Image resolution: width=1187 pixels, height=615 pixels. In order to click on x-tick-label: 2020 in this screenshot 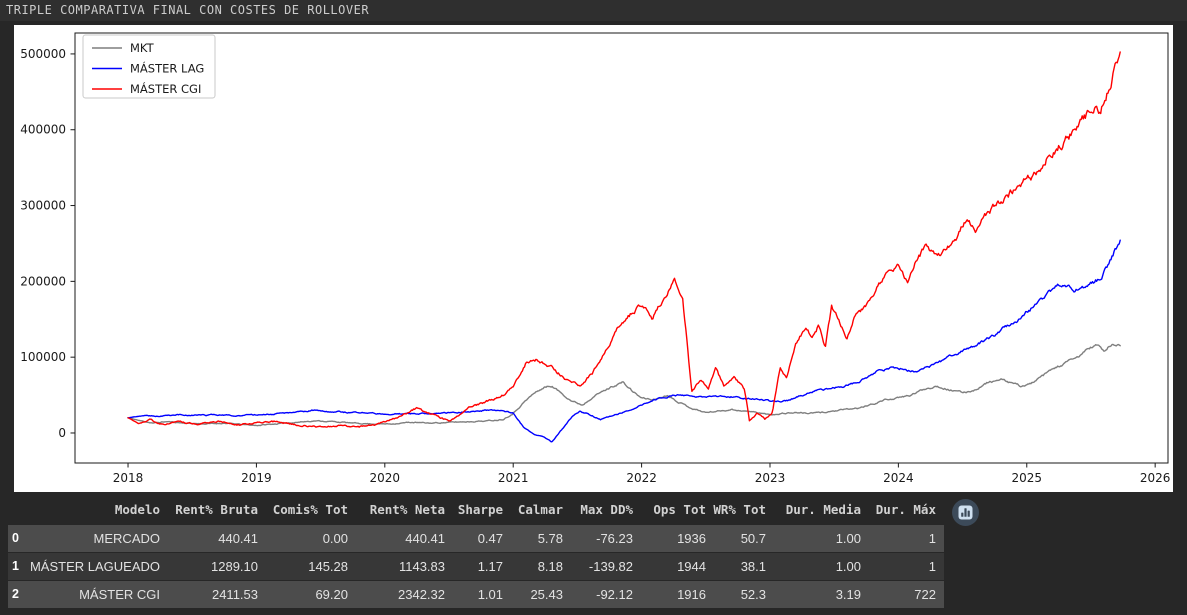, I will do `click(385, 478)`.